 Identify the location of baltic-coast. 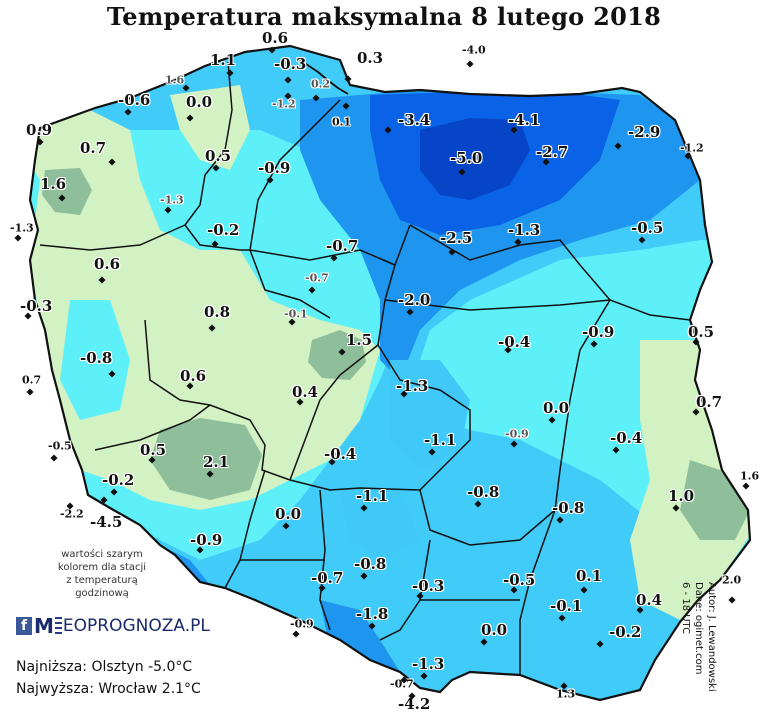
(324, 77).